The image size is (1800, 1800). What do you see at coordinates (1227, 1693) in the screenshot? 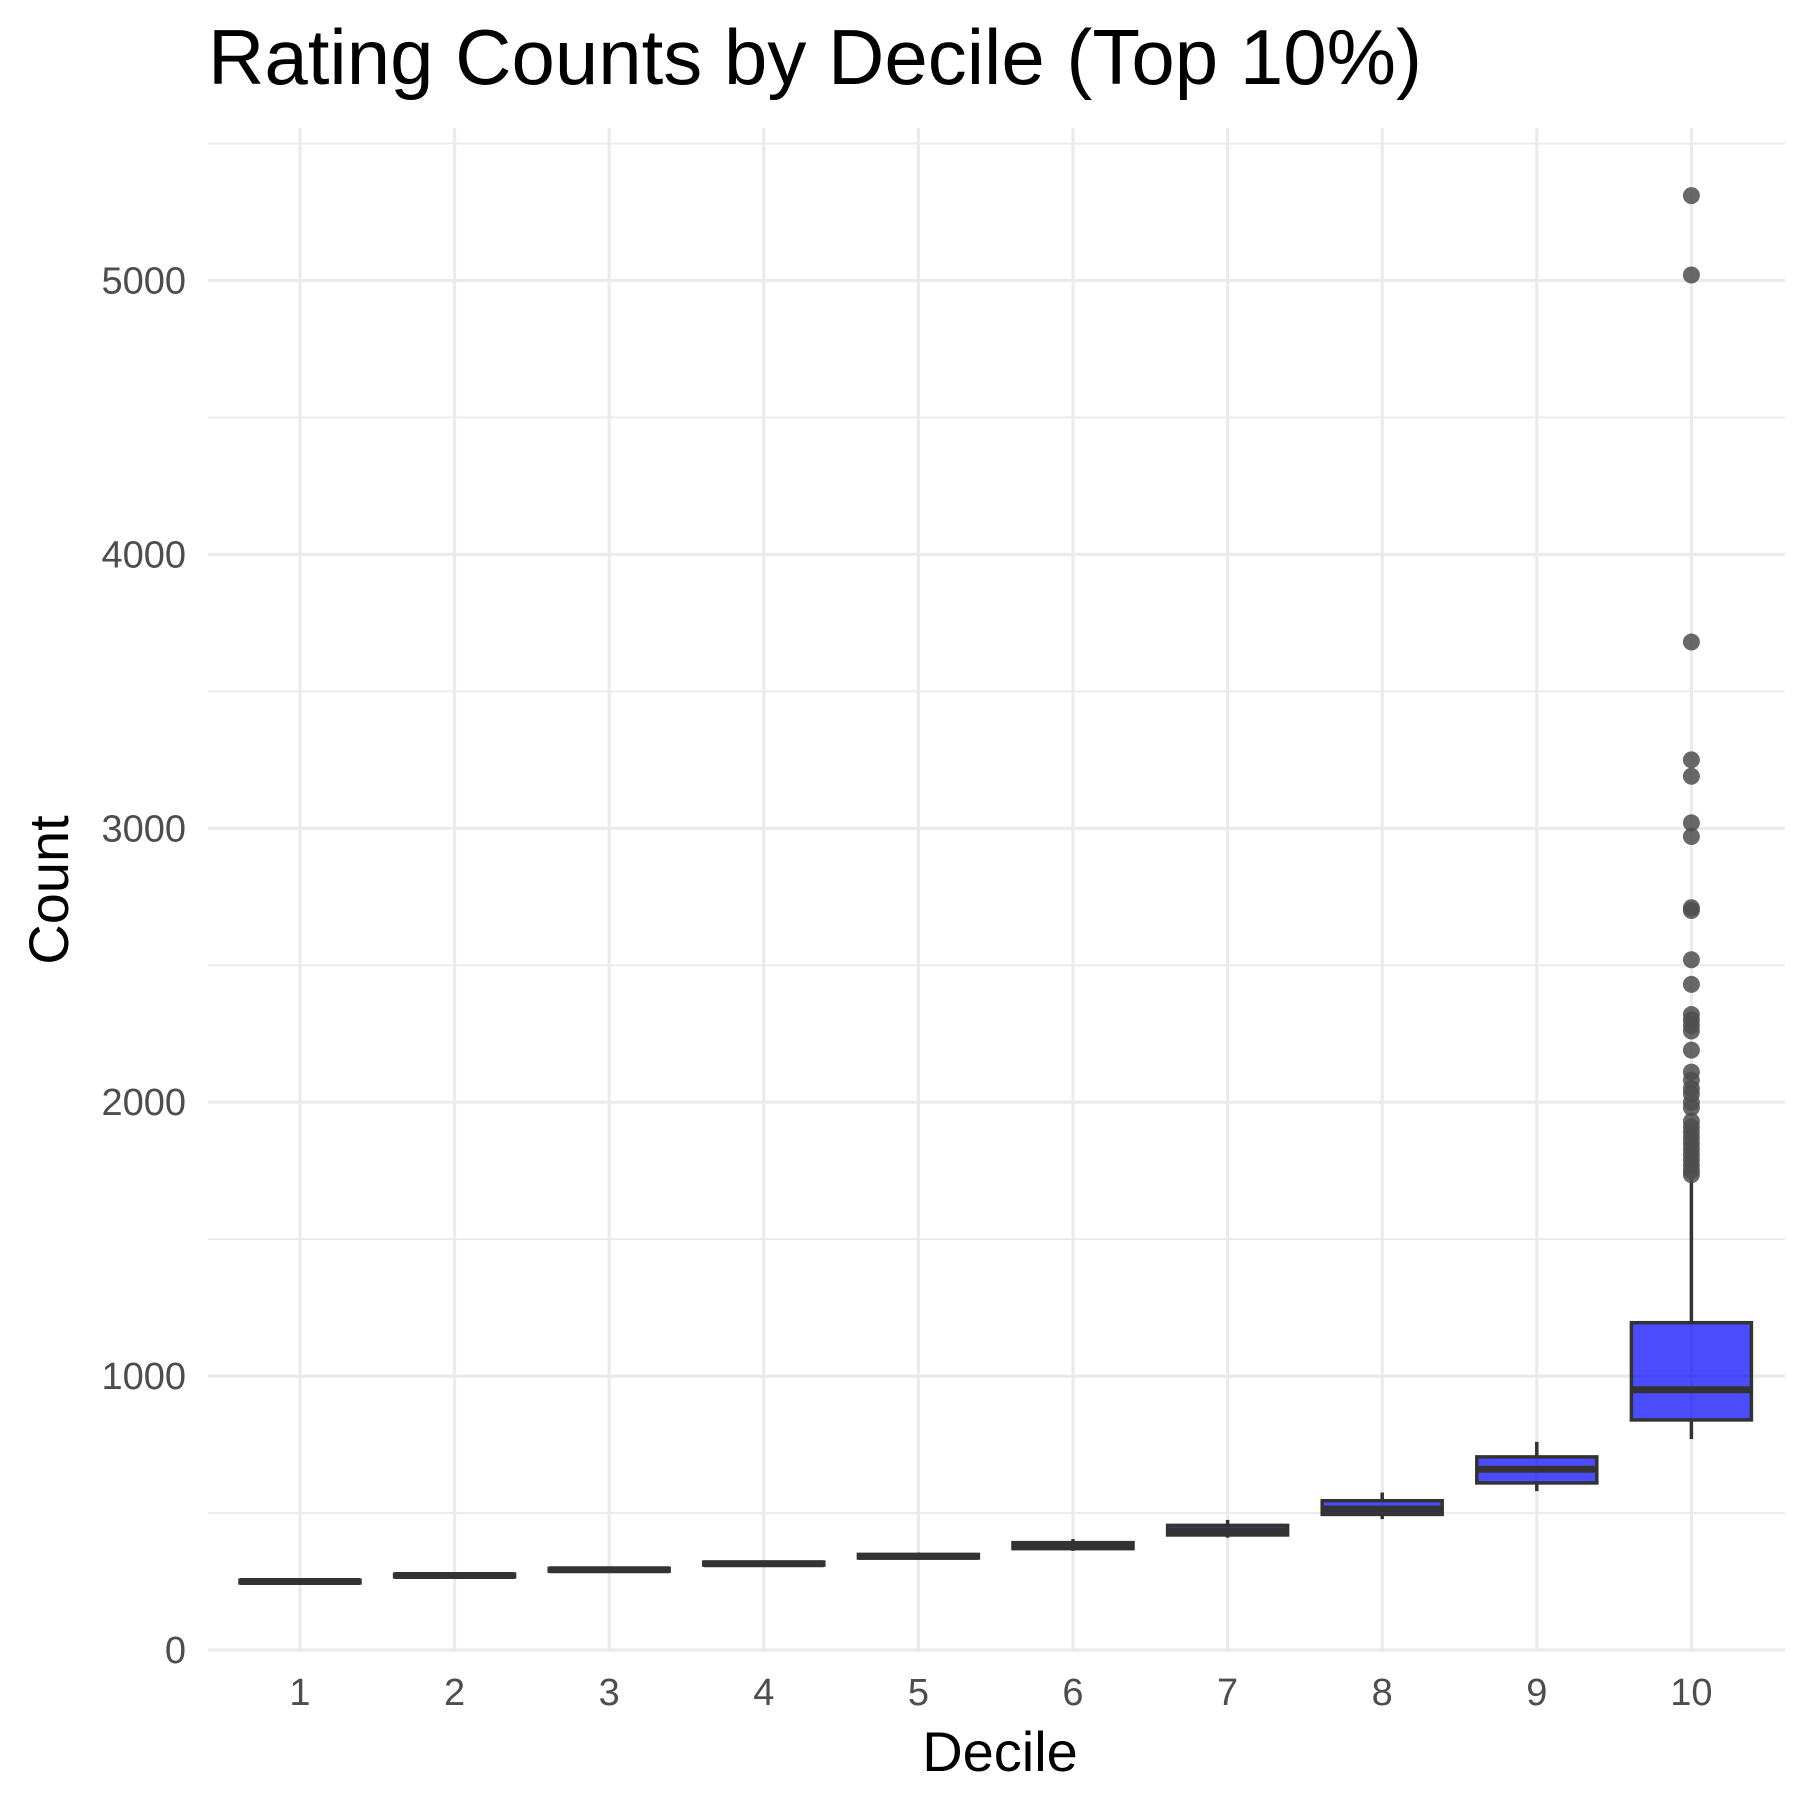
I see `x-tick-label: 7` at bounding box center [1227, 1693].